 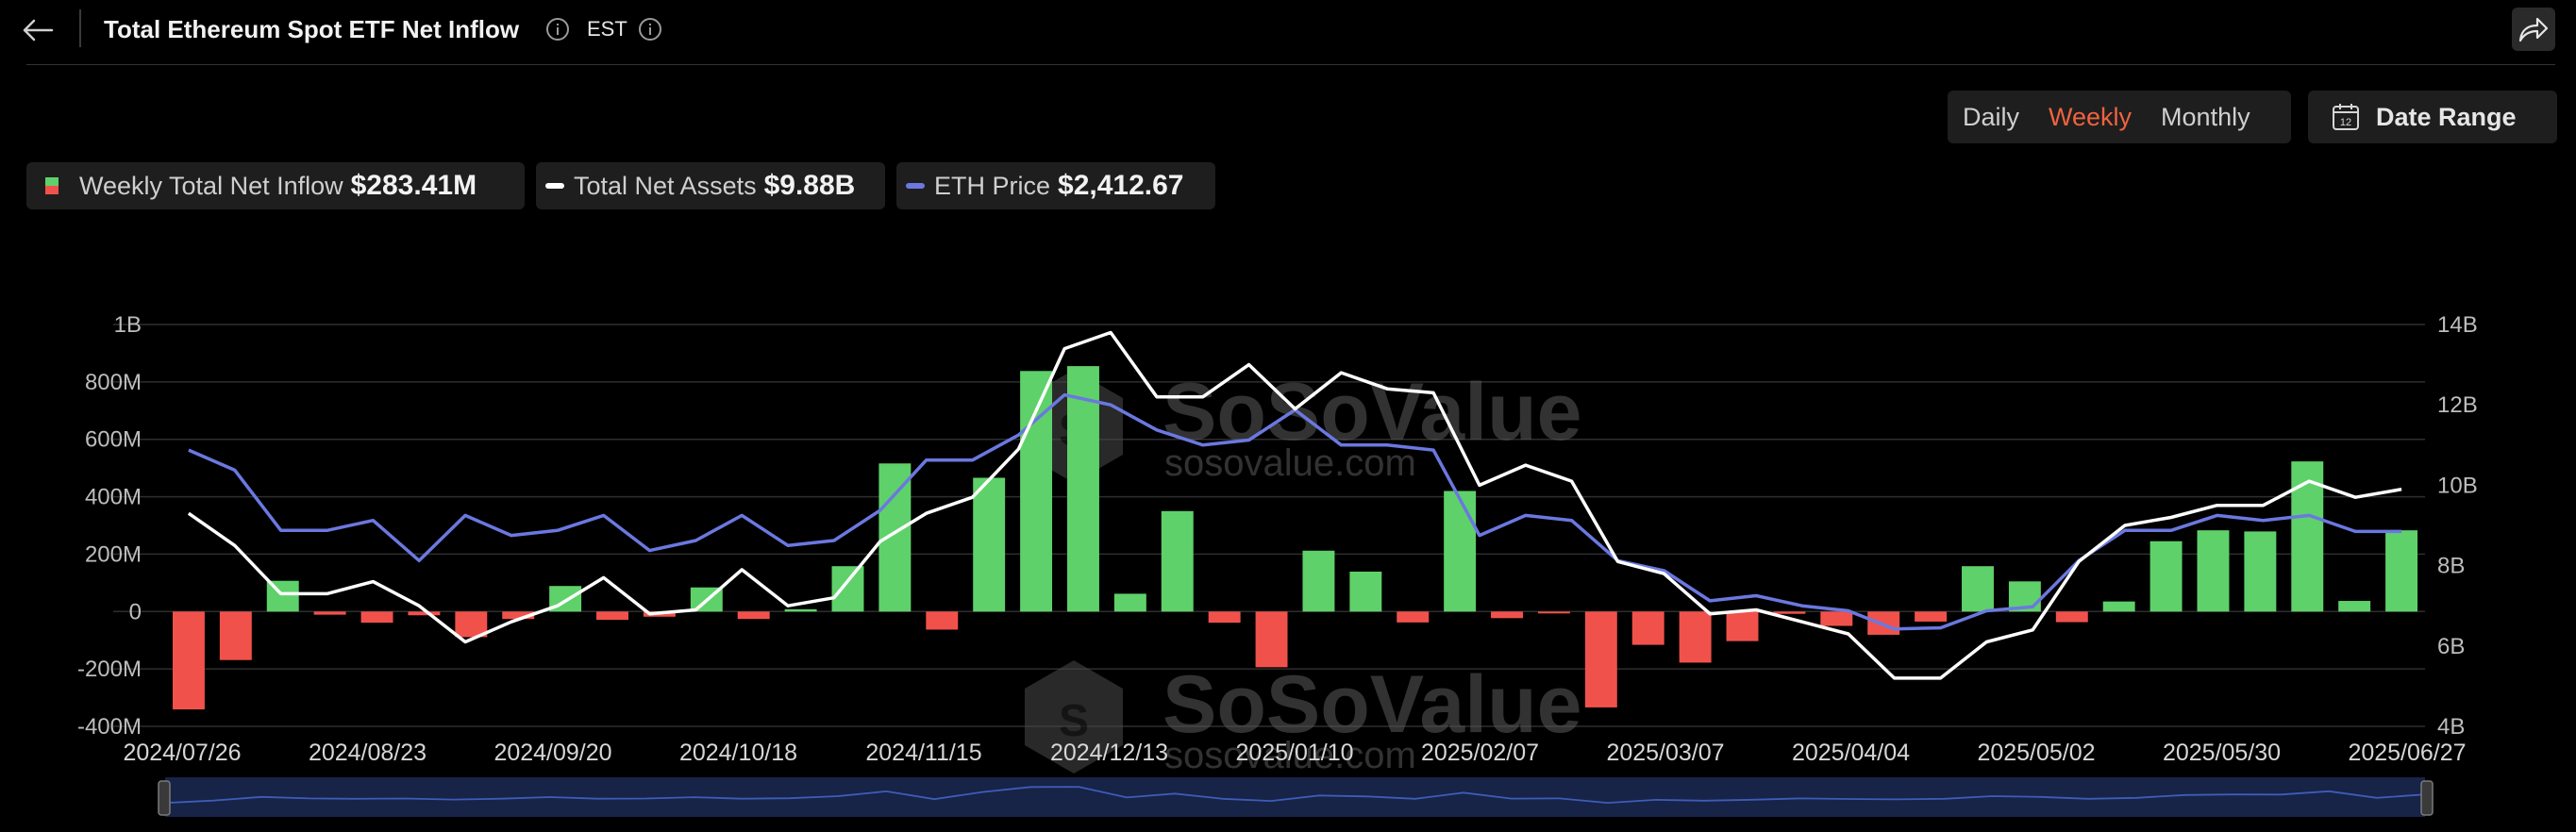 What do you see at coordinates (2451, 727) in the screenshot?
I see `right-tick-label: 4B` at bounding box center [2451, 727].